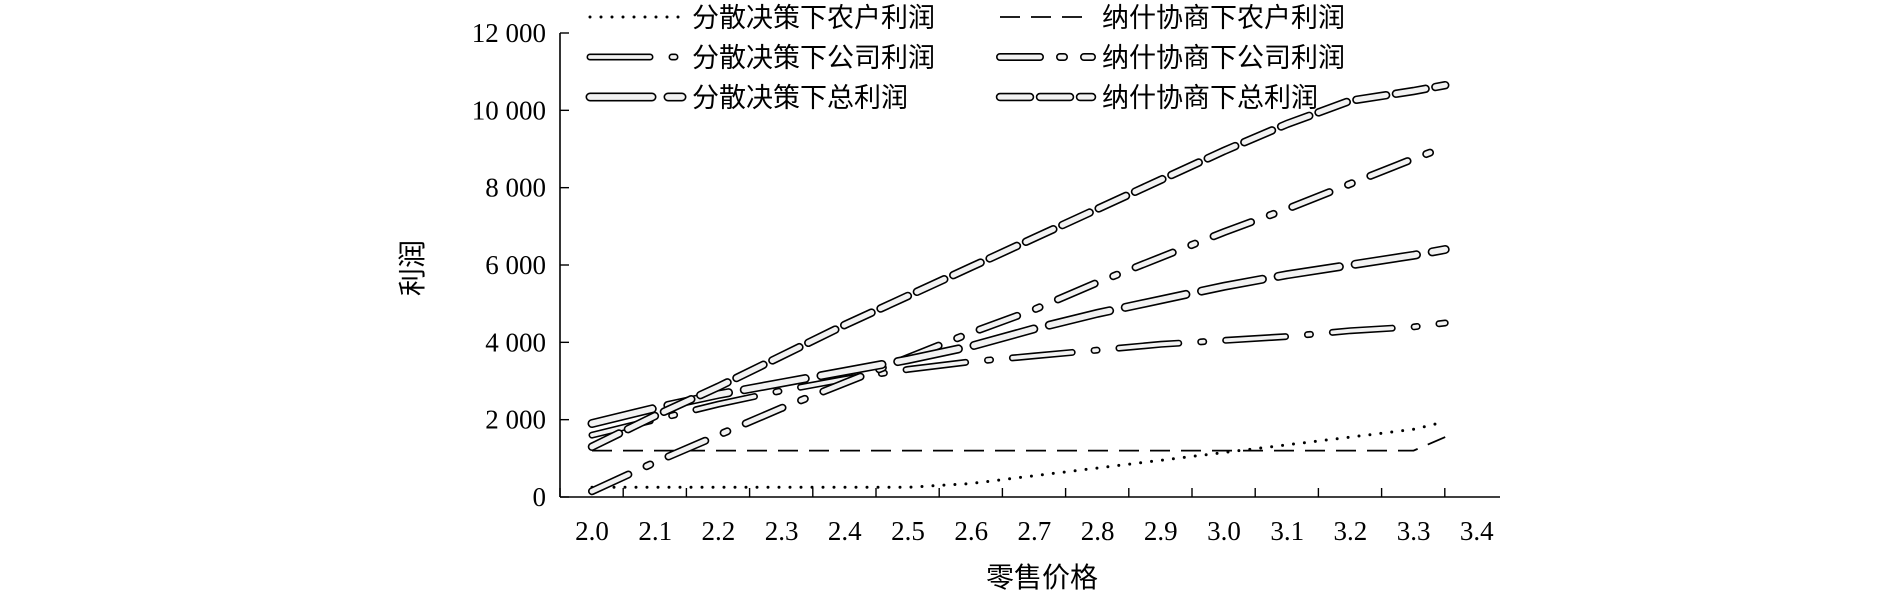 This screenshot has height=598, width=1890. What do you see at coordinates (971, 531) in the screenshot?
I see `x-tick-label: 2.6` at bounding box center [971, 531].